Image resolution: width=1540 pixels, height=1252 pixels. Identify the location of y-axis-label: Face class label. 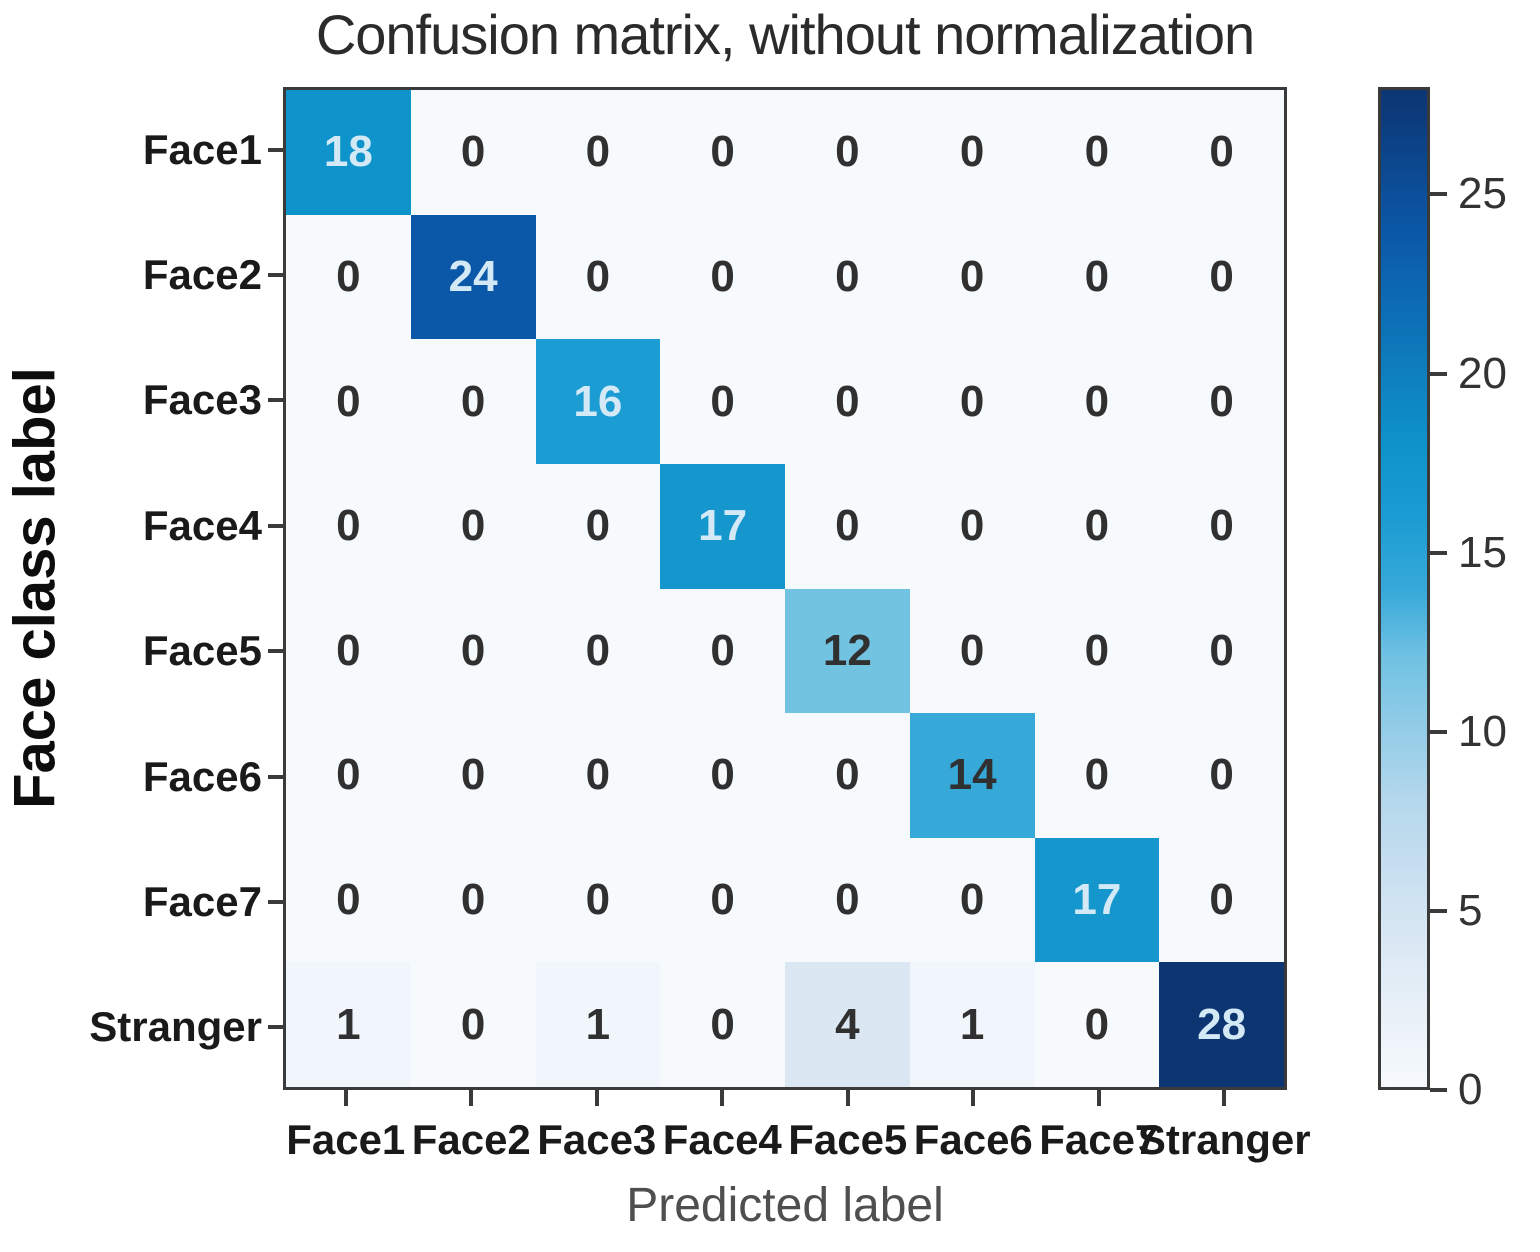
(35, 588).